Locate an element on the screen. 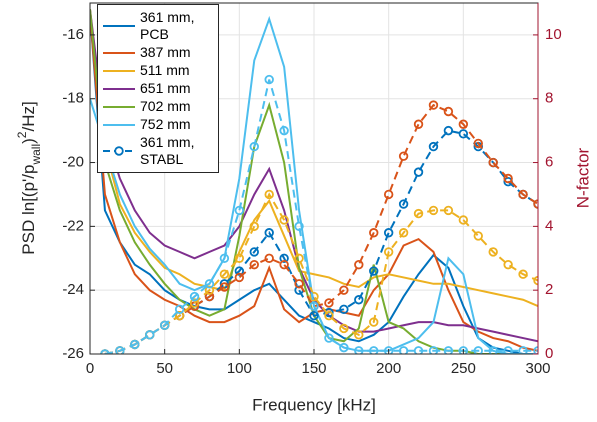 The height and width of the screenshot is (422, 597). y2-tick-label: 10 is located at coordinates (553, 34).